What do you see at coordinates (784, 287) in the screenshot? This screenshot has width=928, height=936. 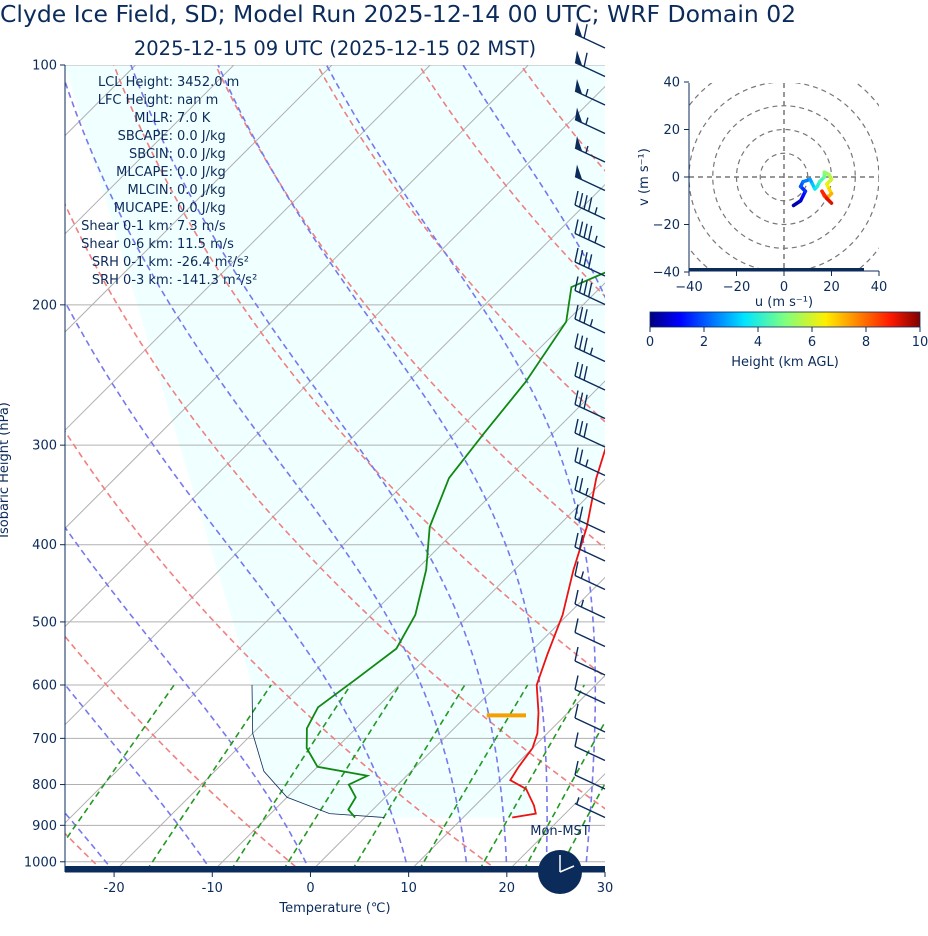 I see `hodo-x-tick-label: 0` at bounding box center [784, 287].